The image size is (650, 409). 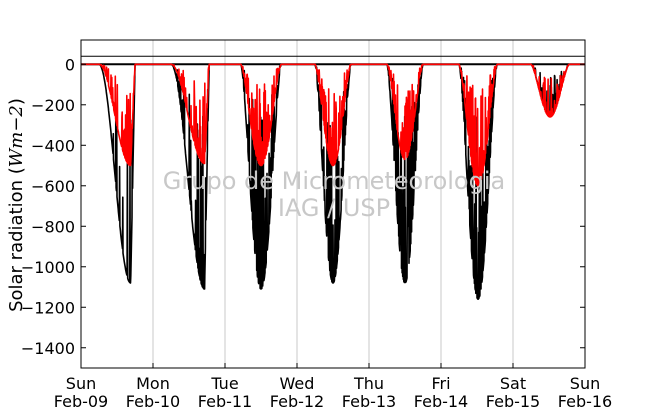 What do you see at coordinates (441, 400) in the screenshot?
I see `x-tick-label-date: Feb-14` at bounding box center [441, 400].